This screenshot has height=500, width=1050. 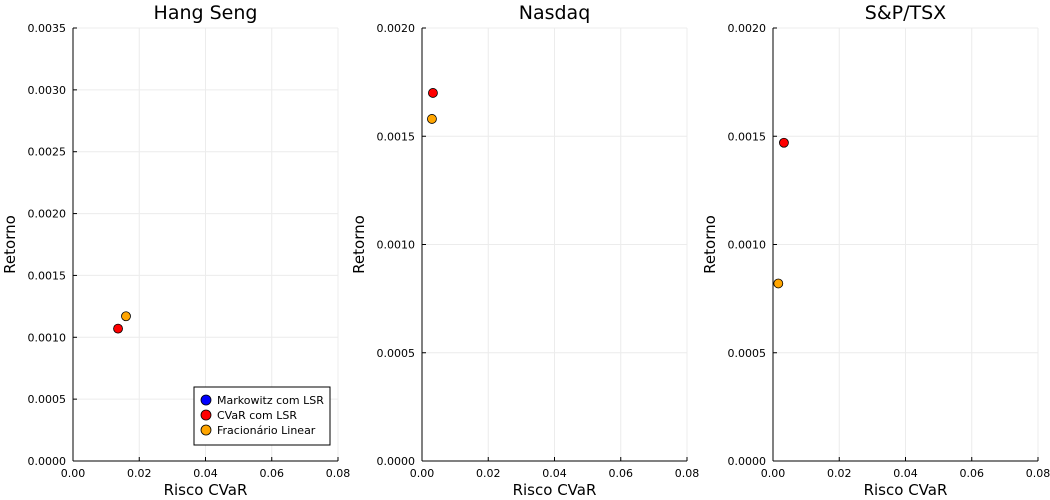 I want to click on y-tick-label: 0.0030, so click(x=47, y=90).